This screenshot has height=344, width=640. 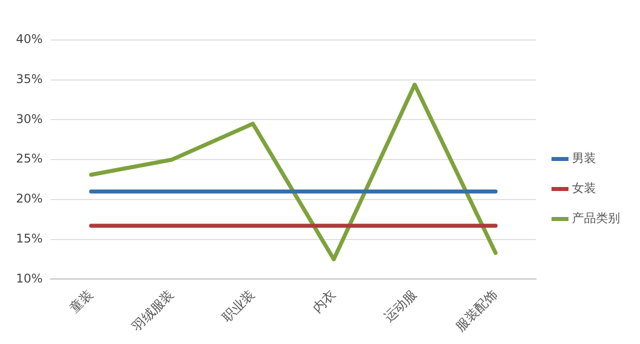 What do you see at coordinates (239, 306) in the screenshot?
I see `x-tick-label: 职业装` at bounding box center [239, 306].